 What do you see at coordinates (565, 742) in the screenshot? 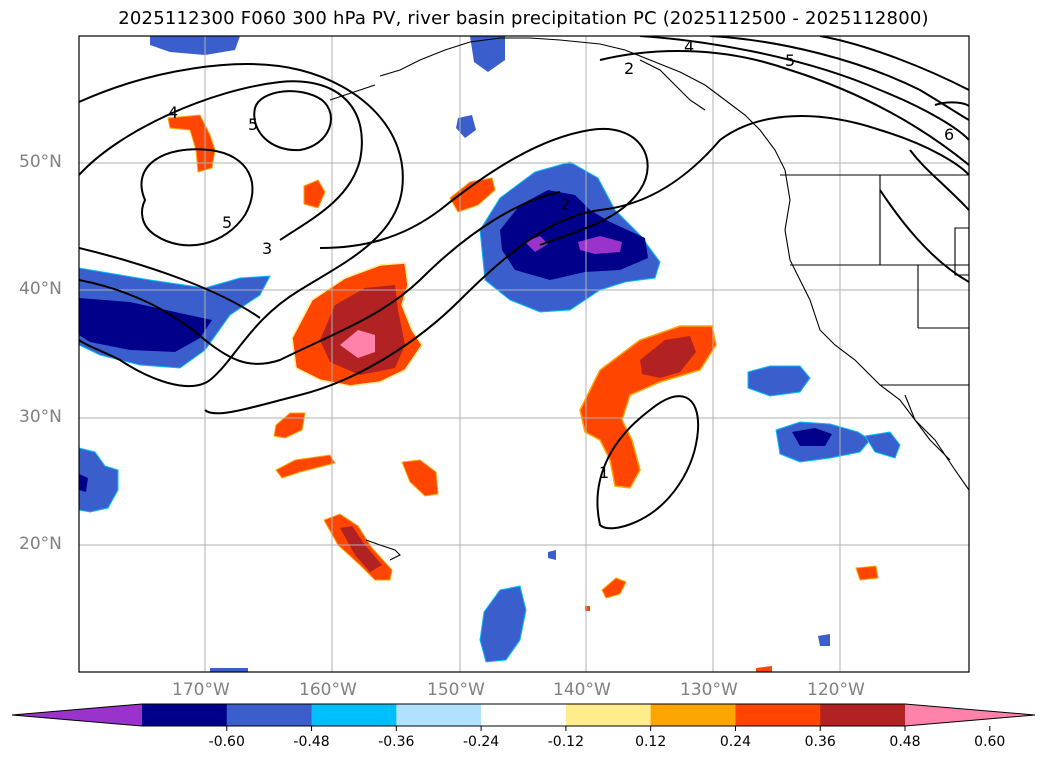
I see `colorbar-tick-label: -0.12` at bounding box center [565, 742].